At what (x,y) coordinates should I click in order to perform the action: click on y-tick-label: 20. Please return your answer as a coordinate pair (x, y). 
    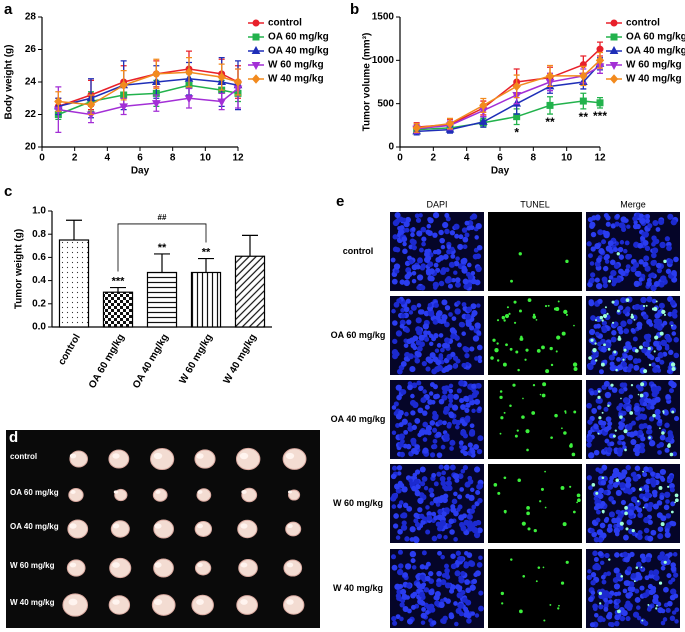
    Looking at the image, I should click on (31, 147).